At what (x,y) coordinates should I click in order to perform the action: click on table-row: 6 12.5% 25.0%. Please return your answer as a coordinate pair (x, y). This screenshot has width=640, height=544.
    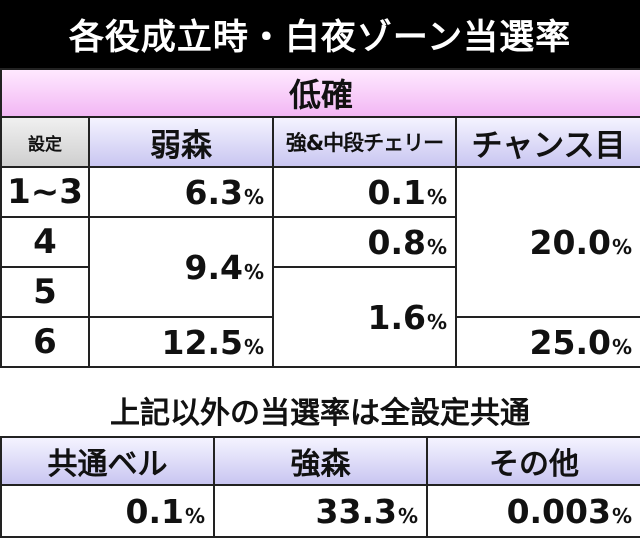
    Looking at the image, I should click on (320, 342).